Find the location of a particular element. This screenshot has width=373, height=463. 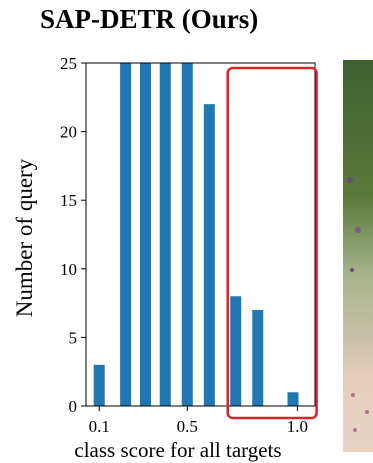

x-tick-label: 0.5 is located at coordinates (187, 426).